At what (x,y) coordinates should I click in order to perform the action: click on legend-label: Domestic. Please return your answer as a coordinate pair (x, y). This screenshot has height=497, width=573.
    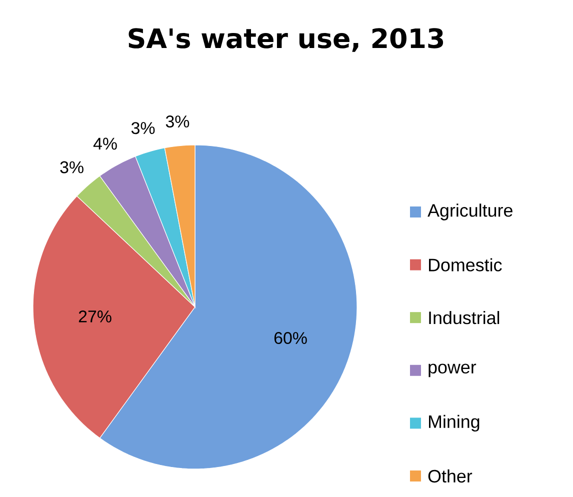
    Looking at the image, I should click on (465, 265).